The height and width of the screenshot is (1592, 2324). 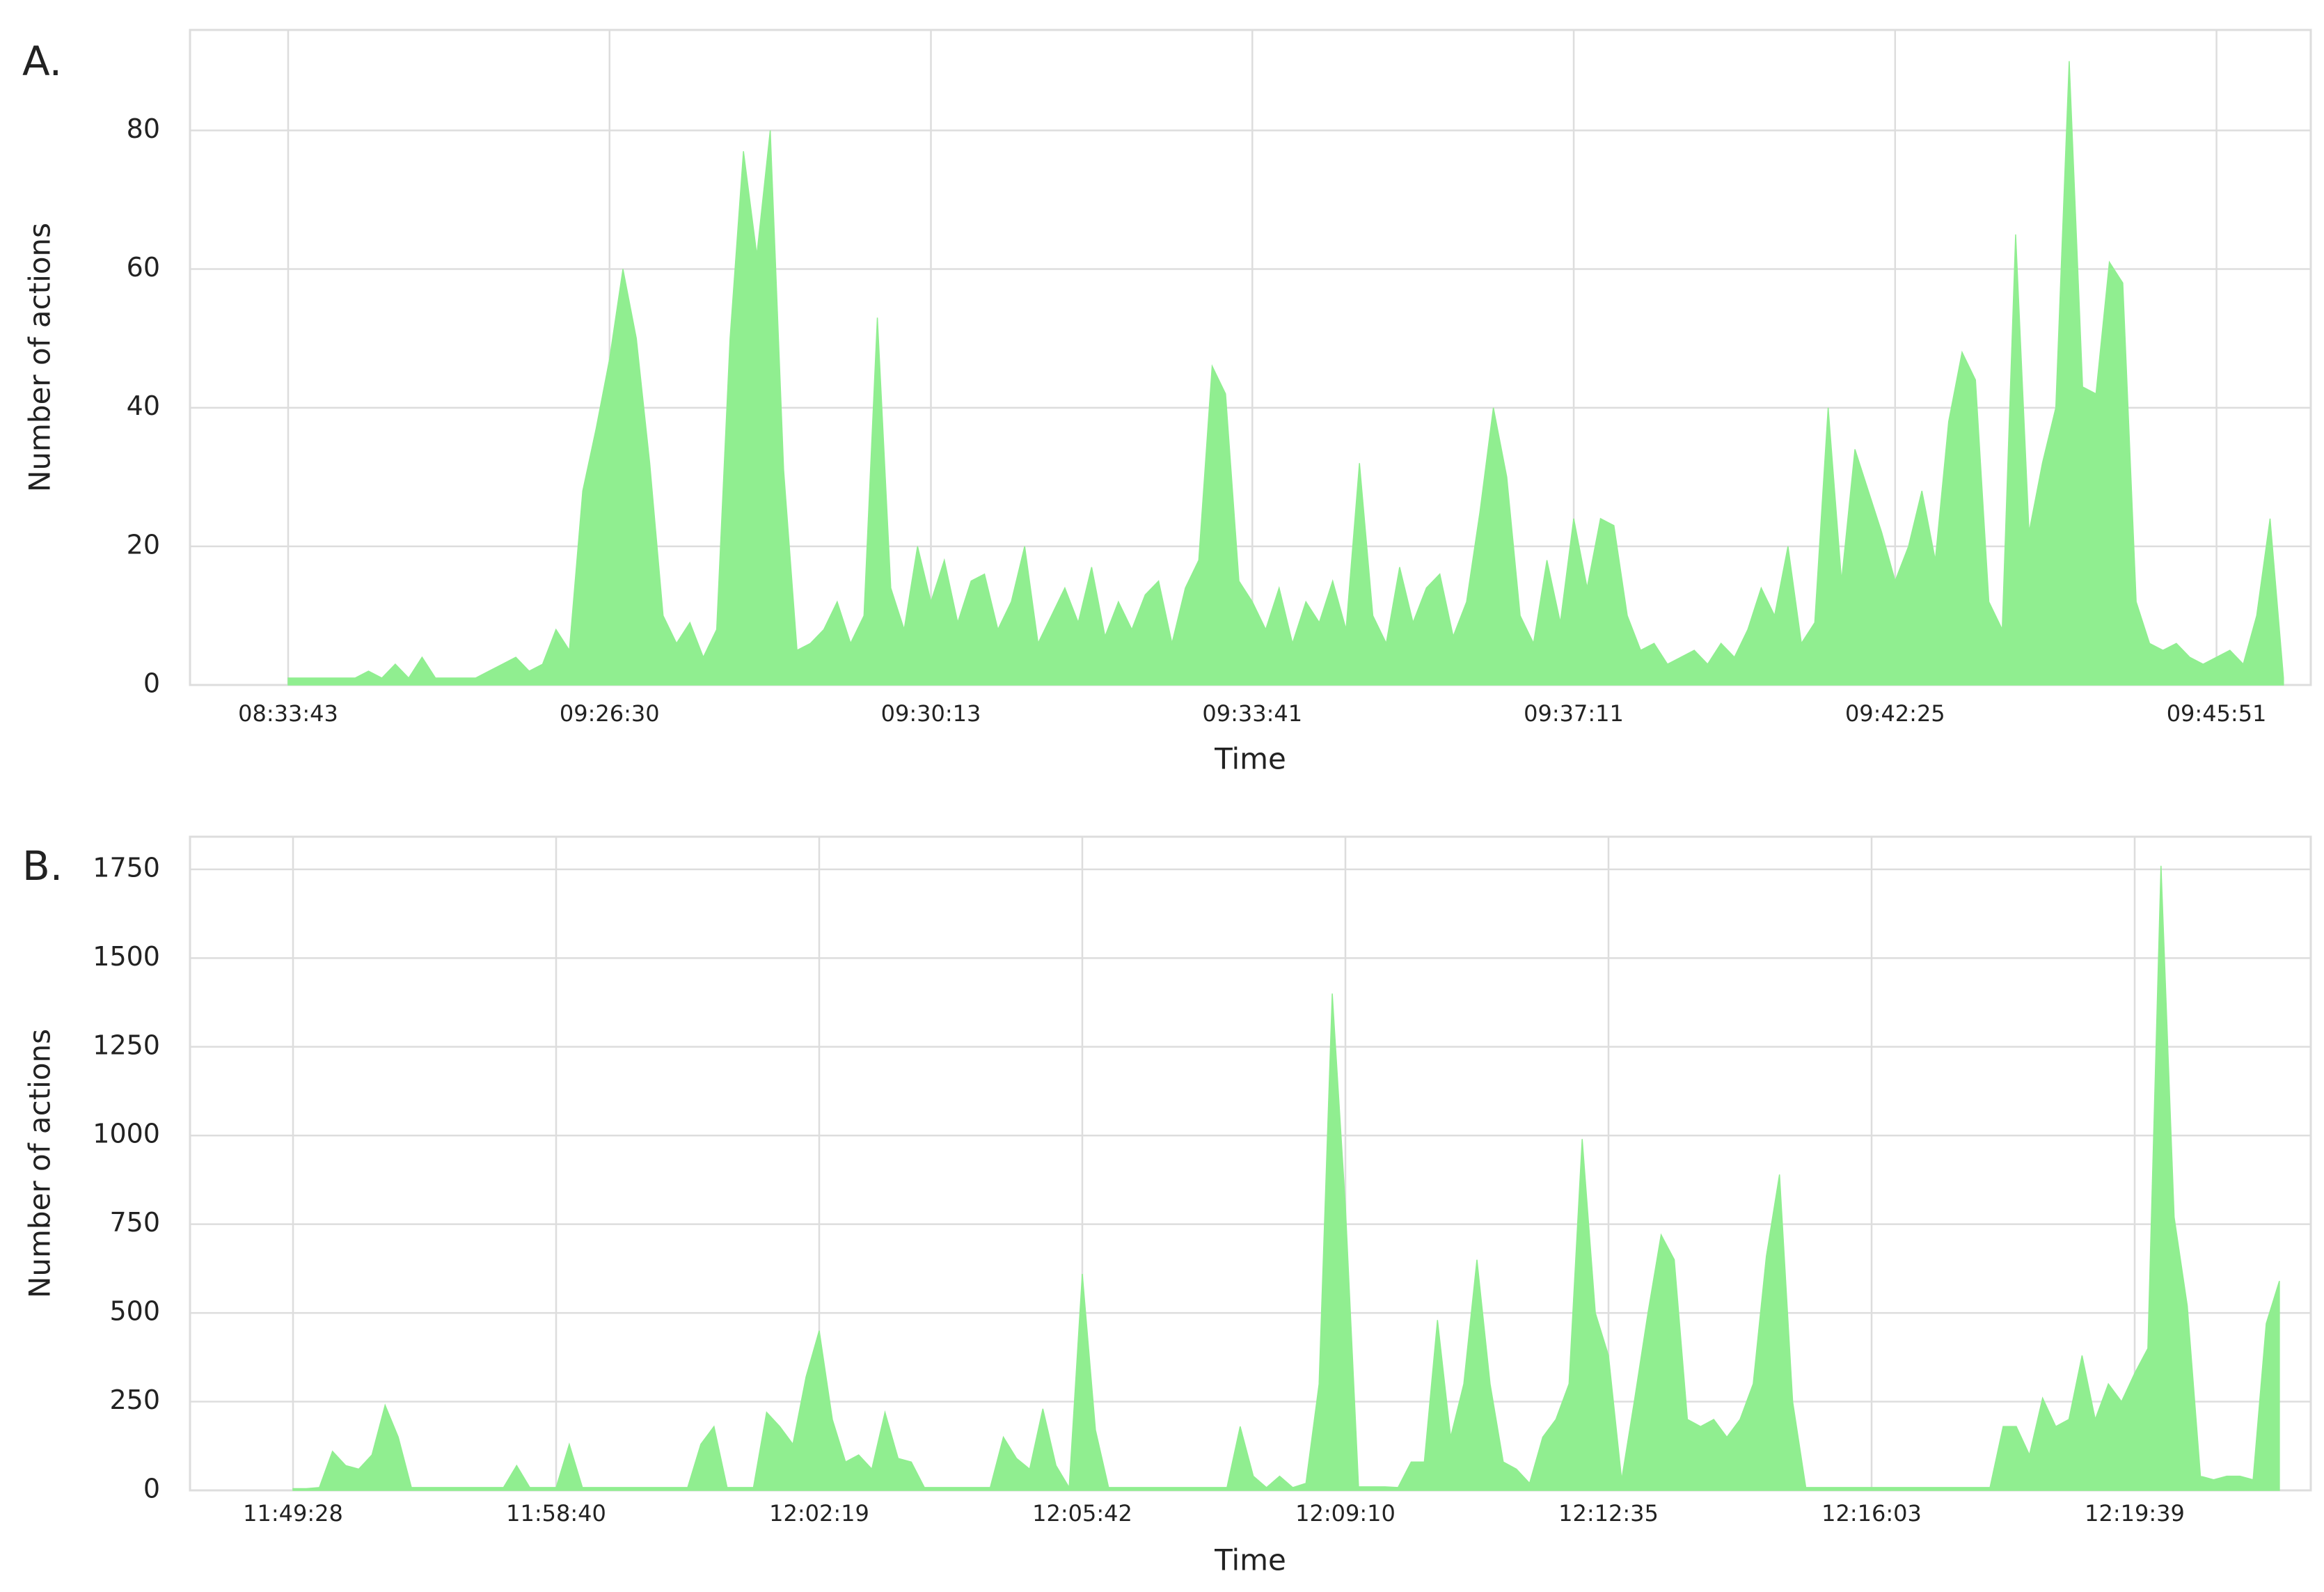 What do you see at coordinates (1895, 713) in the screenshot?
I see `x-tick-label: 09:42:25` at bounding box center [1895, 713].